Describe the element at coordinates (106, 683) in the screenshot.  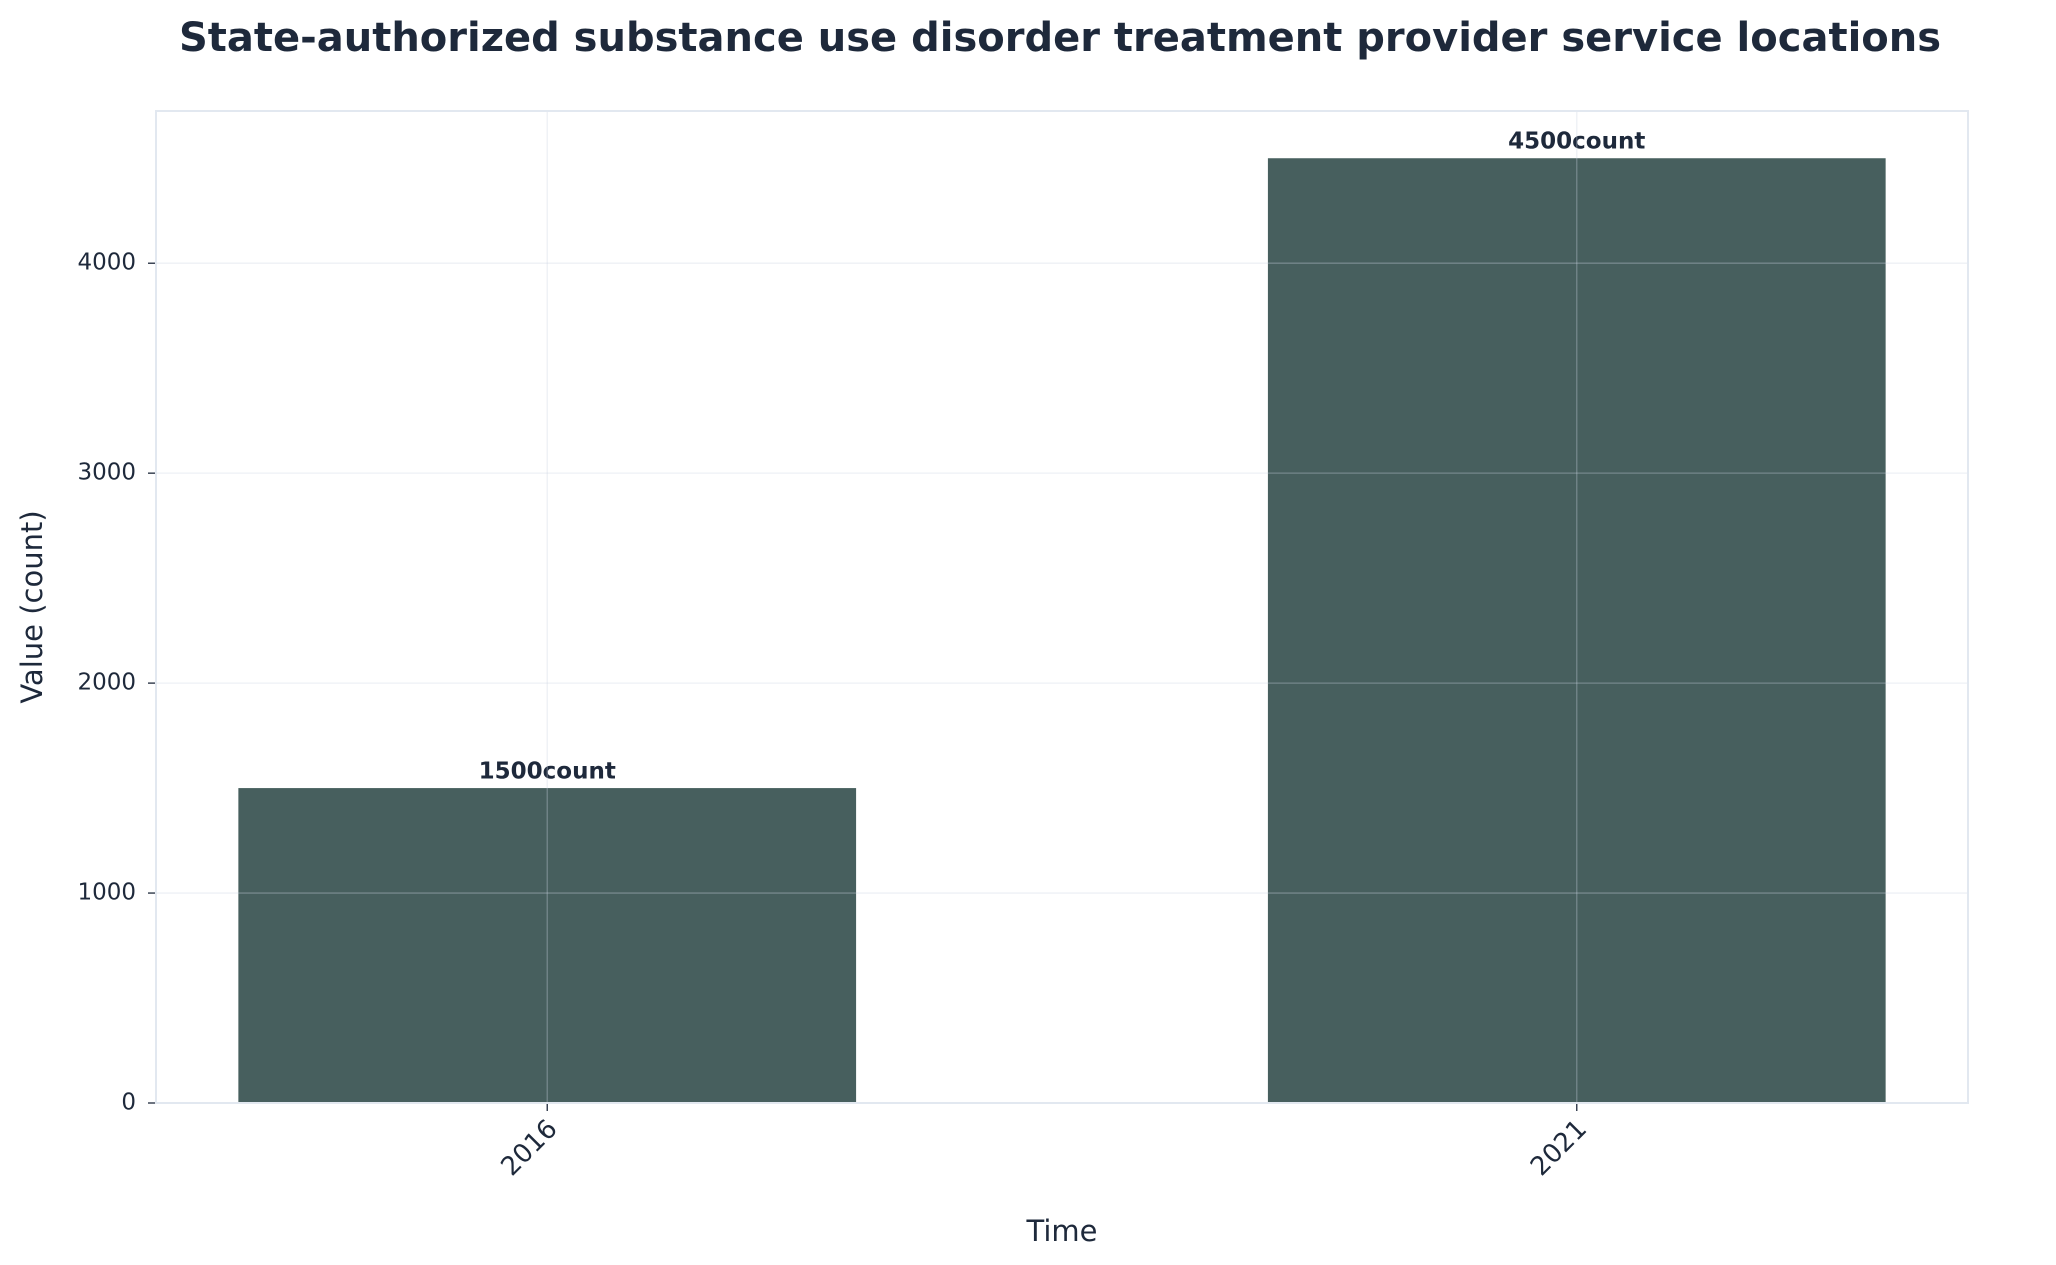
I see `y-tick-label: 2000` at that location.